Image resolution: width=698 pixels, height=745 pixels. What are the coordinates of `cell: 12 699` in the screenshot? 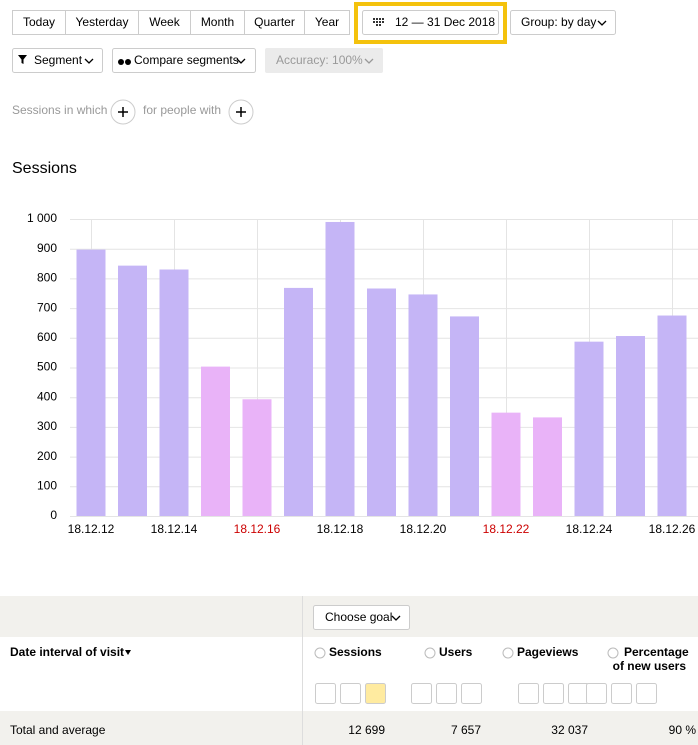 It's located at (366, 730).